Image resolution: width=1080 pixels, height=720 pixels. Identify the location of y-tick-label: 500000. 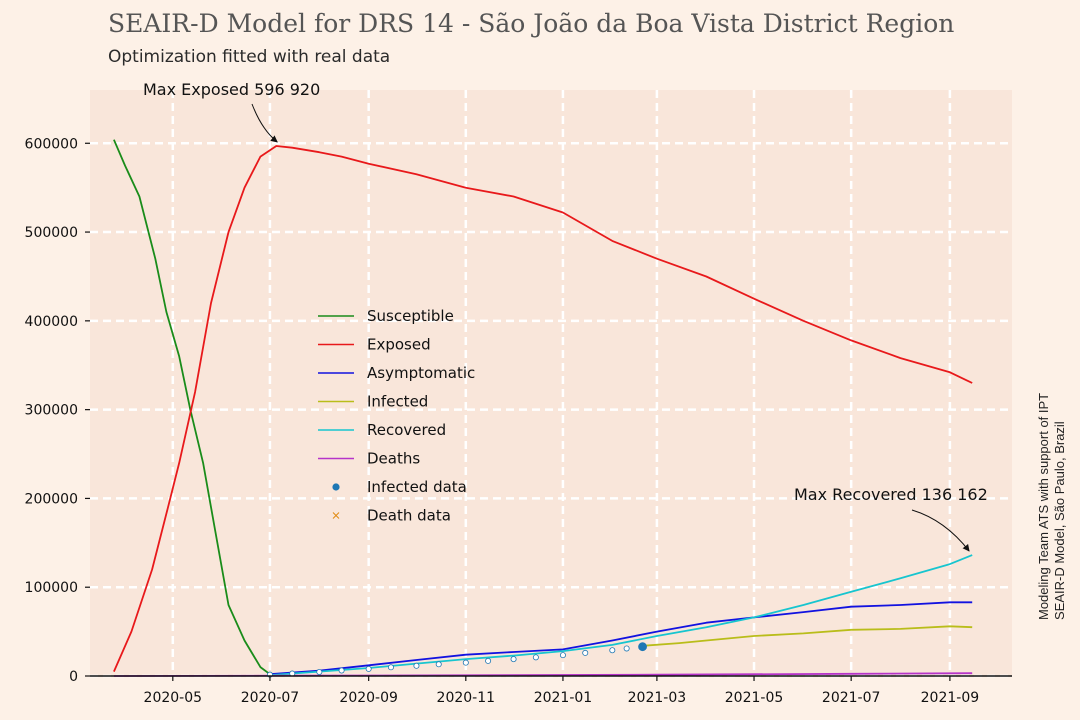
(51, 233).